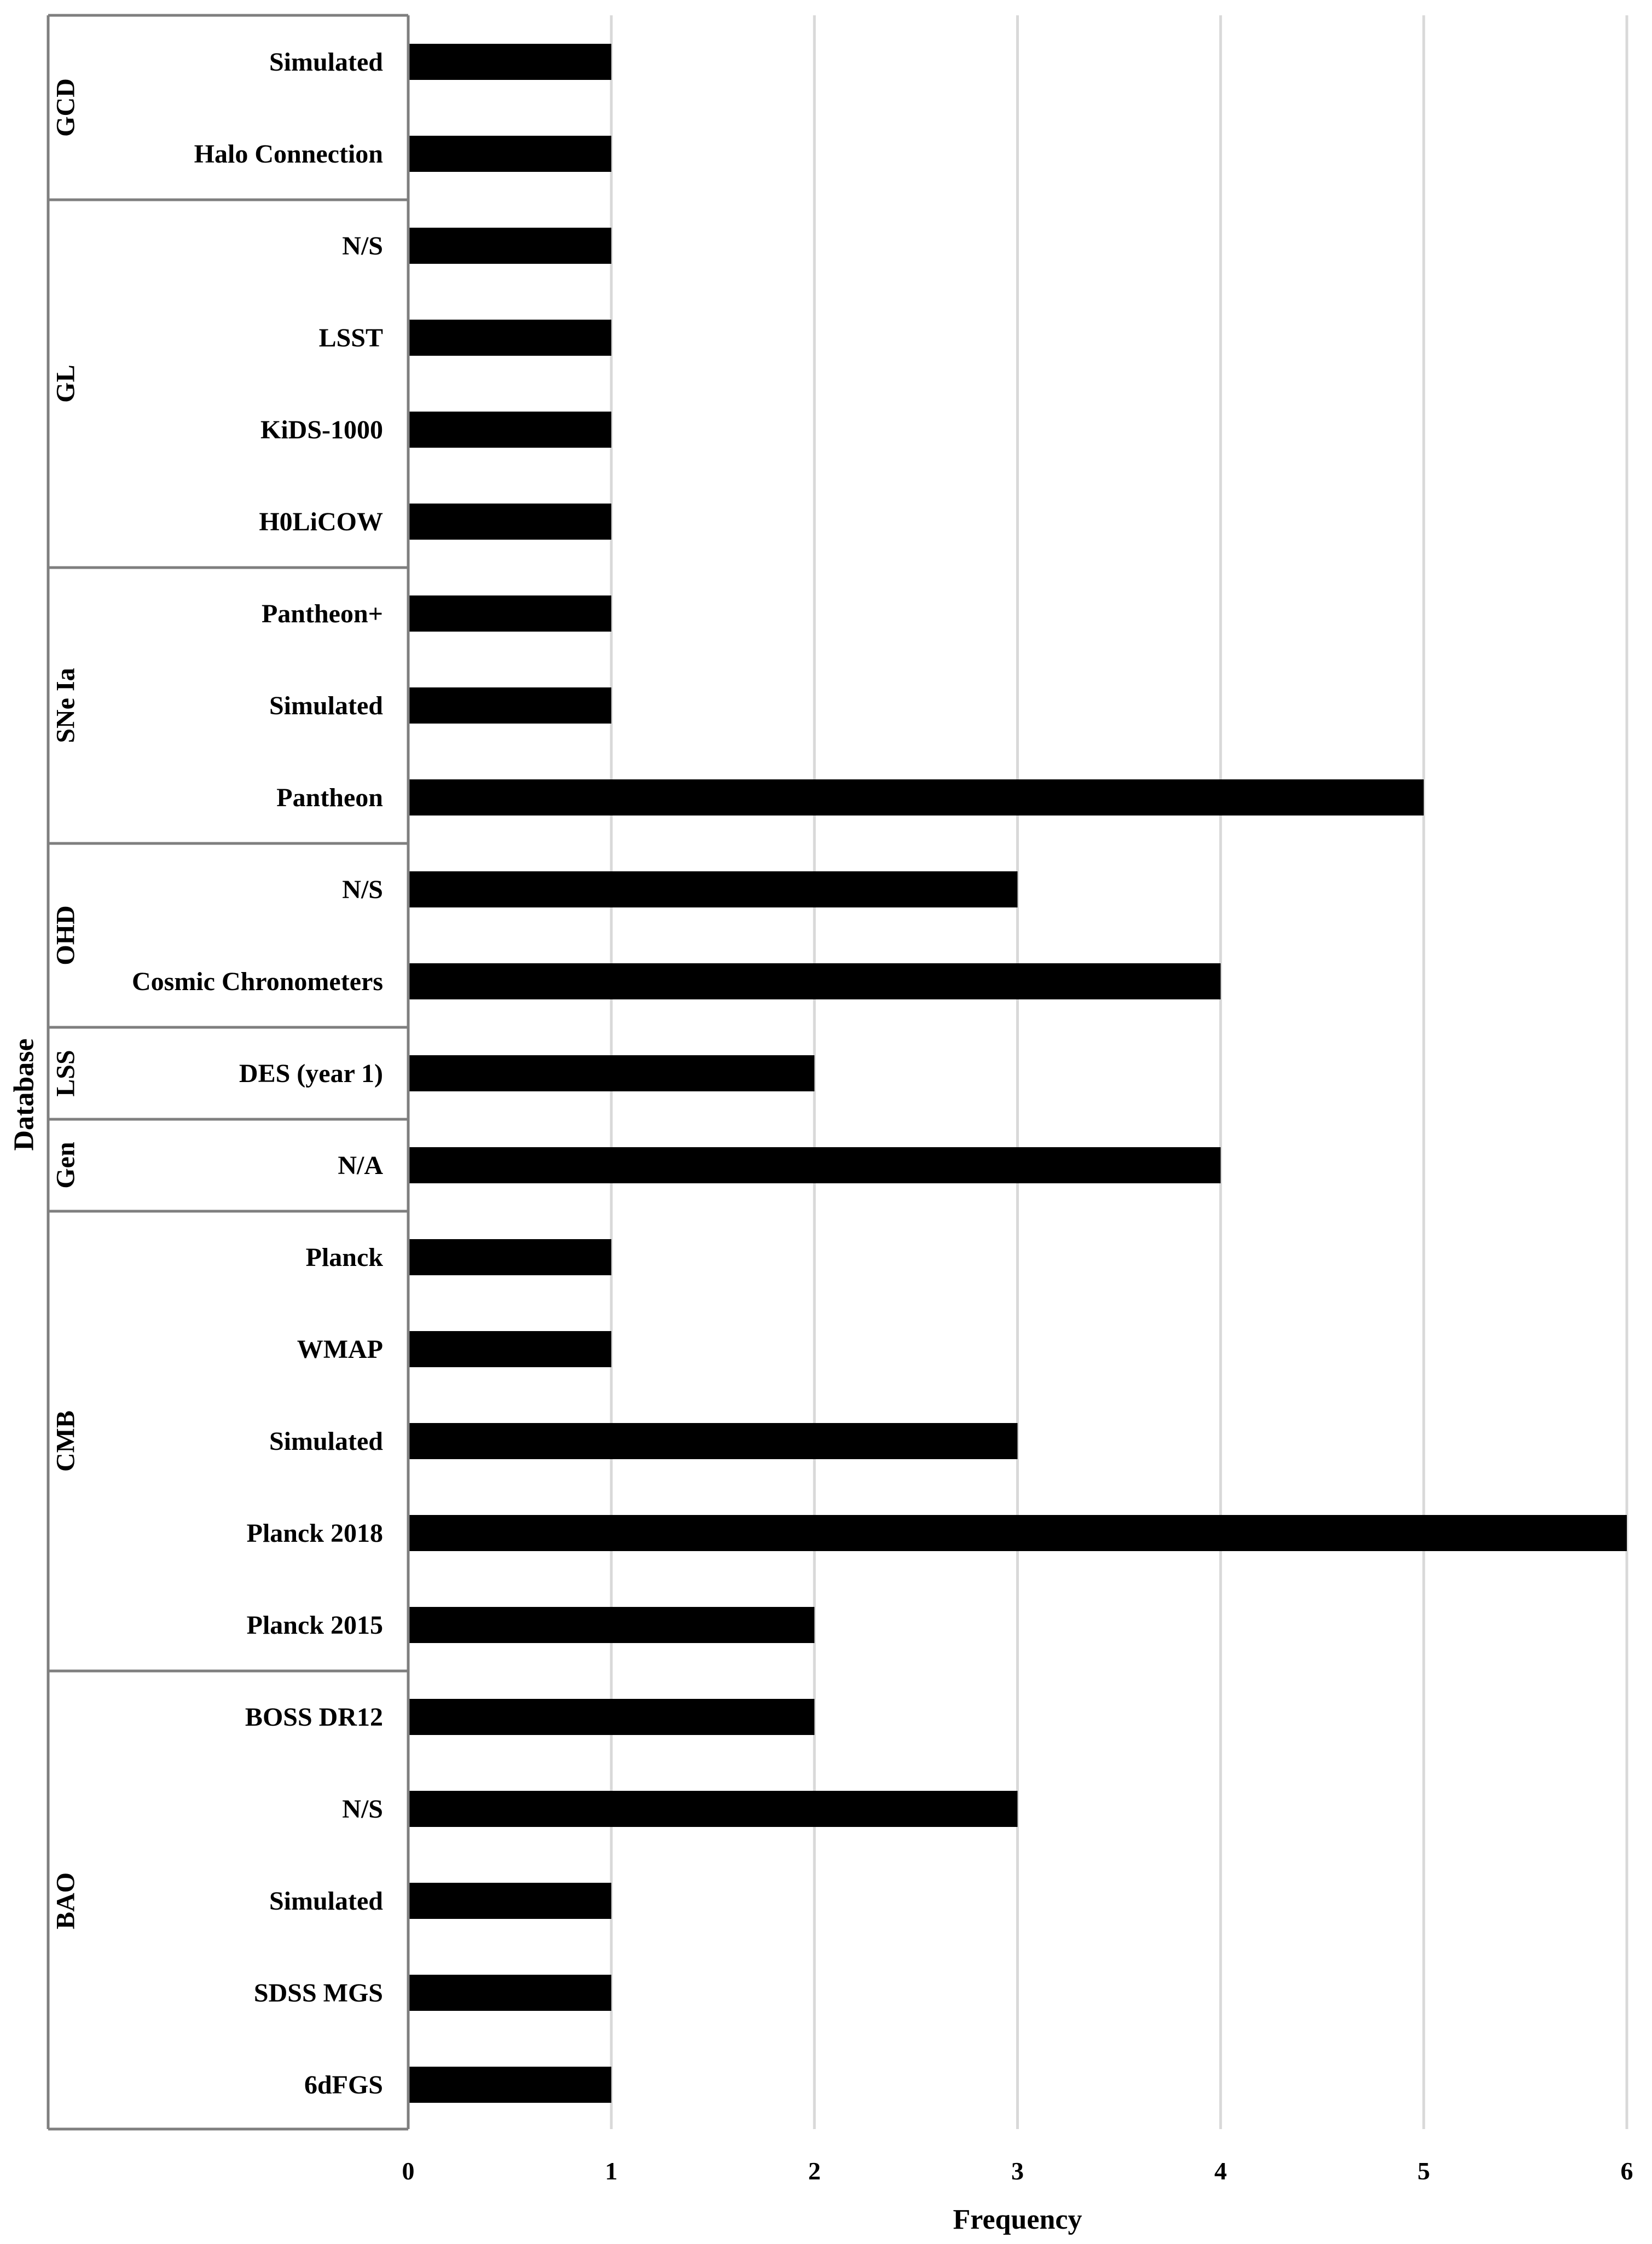 Image resolution: width=1652 pixels, height=2244 pixels. What do you see at coordinates (345, 1257) in the screenshot?
I see `category-label: Planck` at bounding box center [345, 1257].